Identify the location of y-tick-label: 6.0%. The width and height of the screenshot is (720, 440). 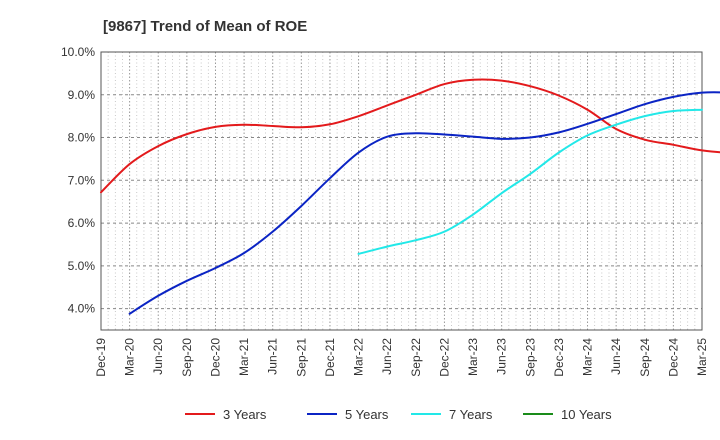
(82, 223).